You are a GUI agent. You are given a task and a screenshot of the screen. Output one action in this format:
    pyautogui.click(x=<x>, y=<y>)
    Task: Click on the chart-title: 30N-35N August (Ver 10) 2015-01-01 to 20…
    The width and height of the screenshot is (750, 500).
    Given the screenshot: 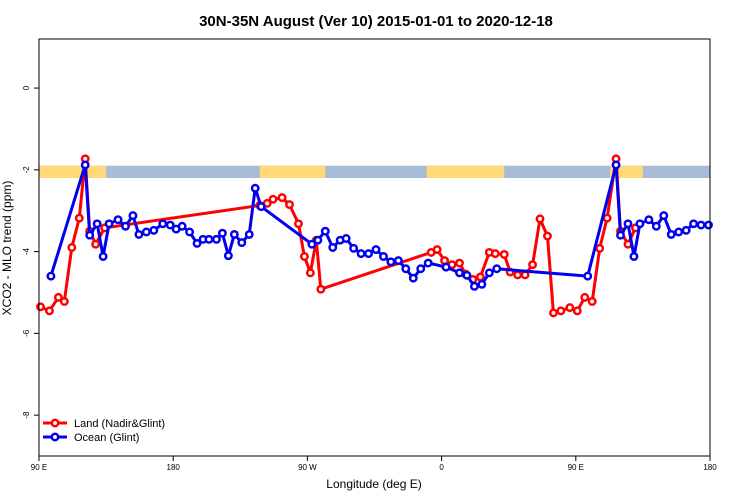 What is the action you would take?
    pyautogui.click(x=376, y=21)
    